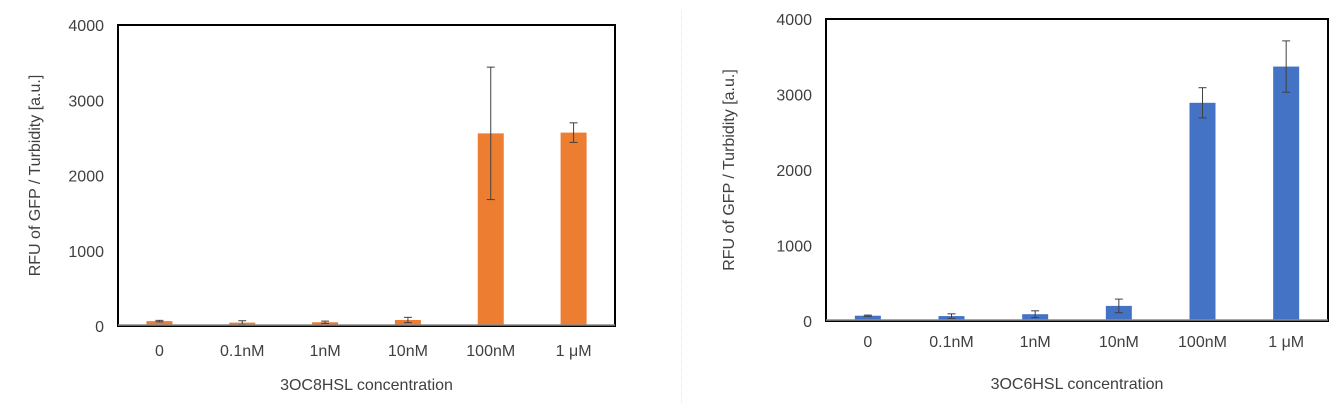 This screenshot has height=413, width=1343. I want to click on x-axis-title: 3OC8HSL concentration, so click(366, 385).